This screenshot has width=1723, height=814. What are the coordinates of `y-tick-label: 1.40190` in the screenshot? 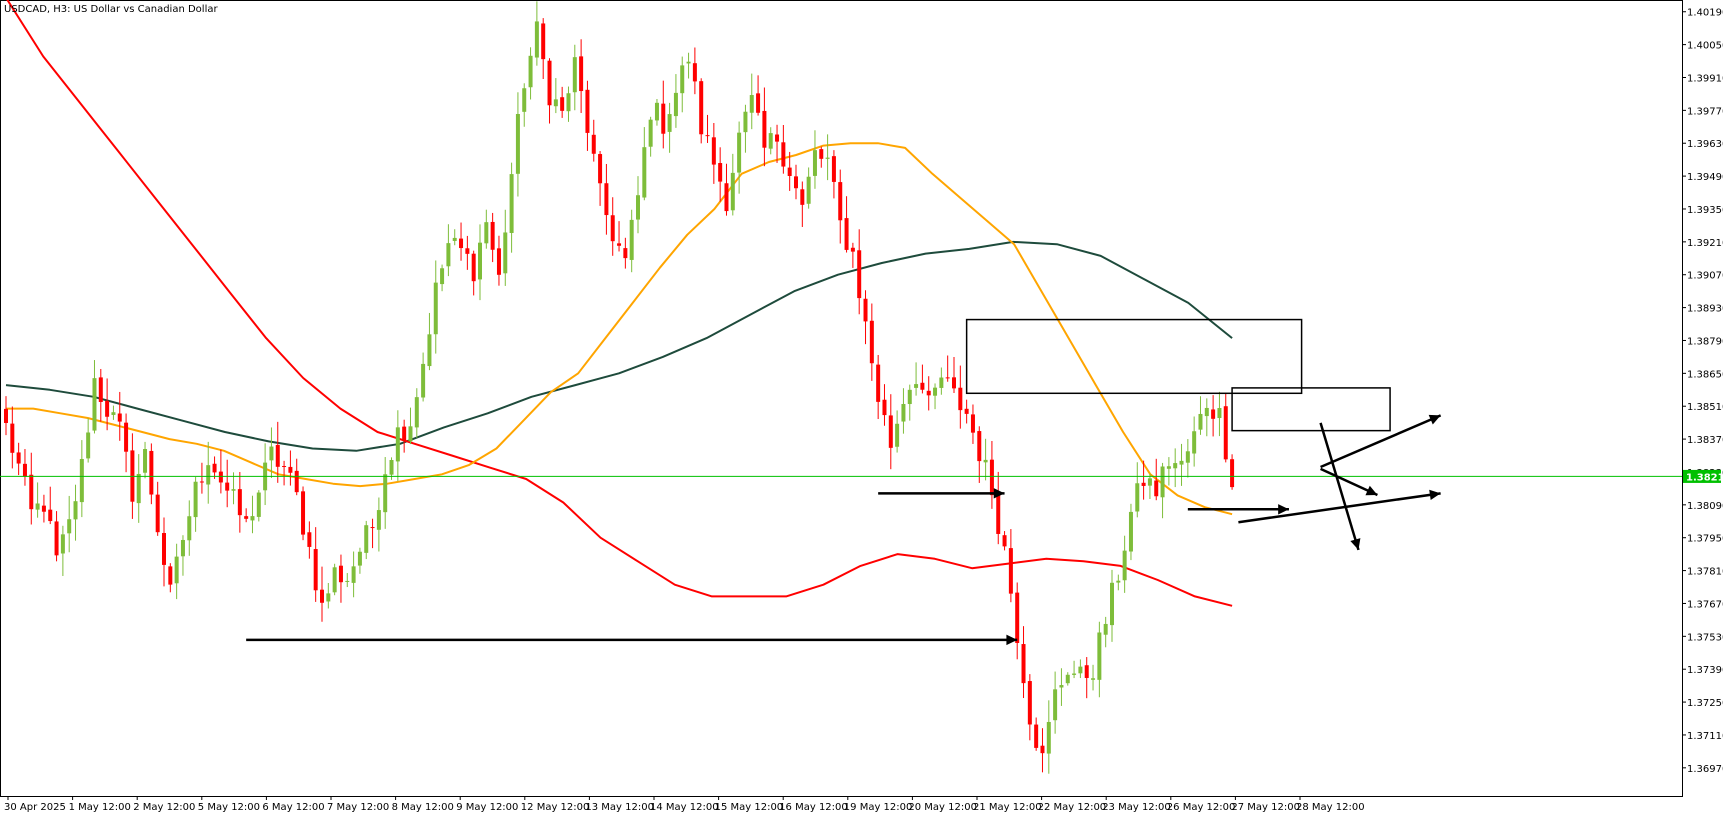 It's located at (1705, 13).